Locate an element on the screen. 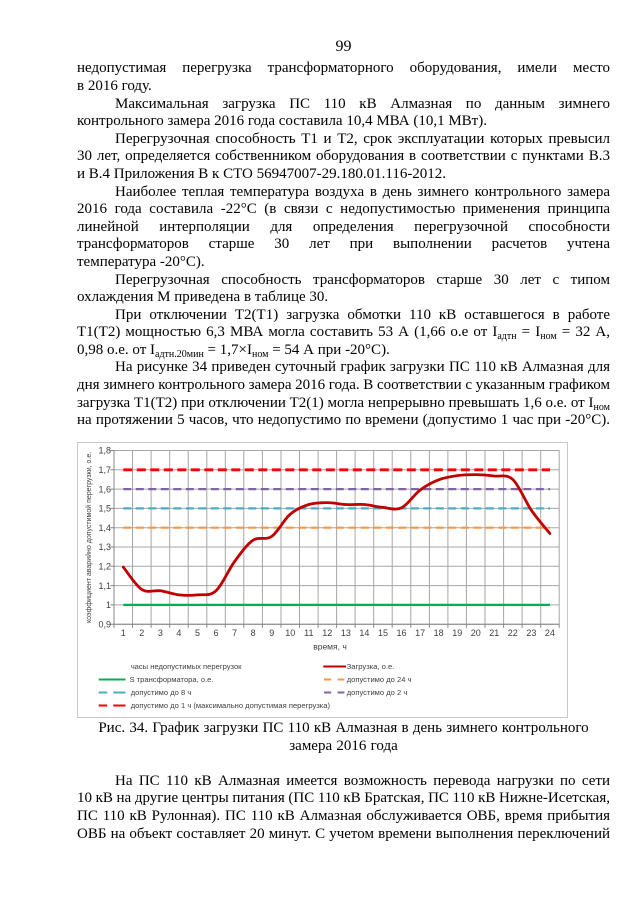 This screenshot has height=905, width=640. svg-text: 10 is located at coordinates (290, 633).